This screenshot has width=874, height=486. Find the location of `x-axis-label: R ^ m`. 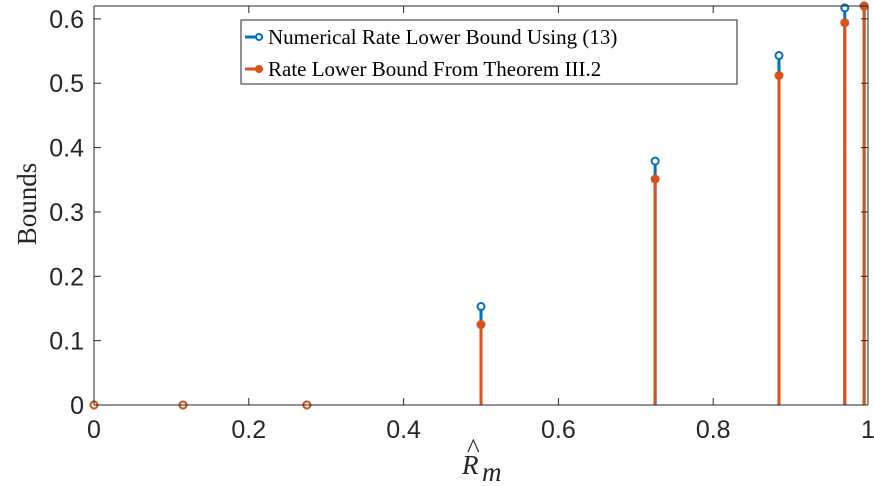

x-axis-label: R ^ m is located at coordinates (481, 459).